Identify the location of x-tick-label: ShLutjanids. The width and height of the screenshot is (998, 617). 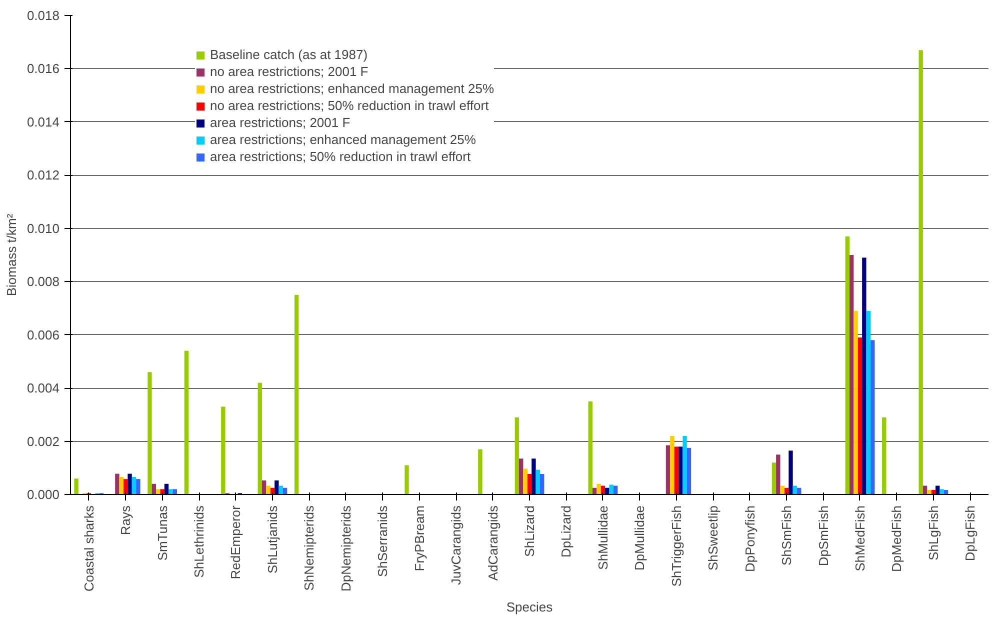
(272, 539).